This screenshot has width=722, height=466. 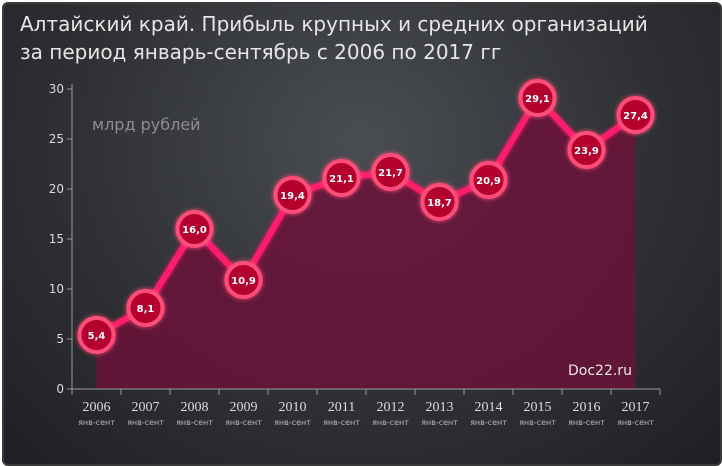 I want to click on watermark: Doc22.ru, so click(x=600, y=371).